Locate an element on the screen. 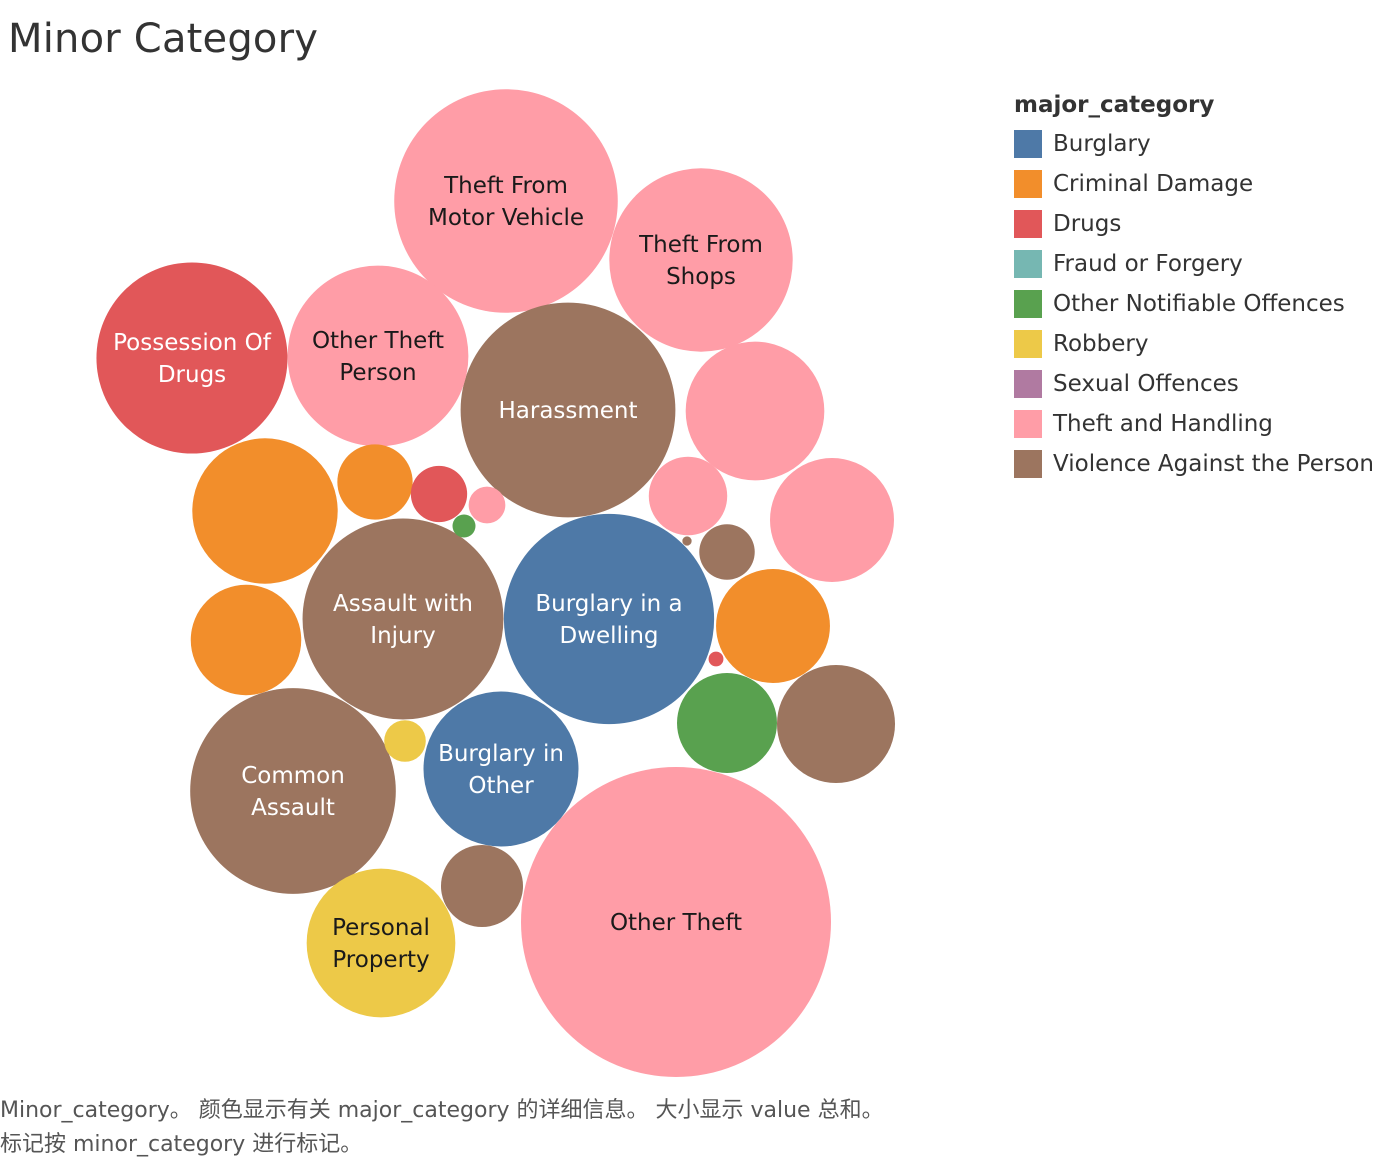  legend-swatch-criminal-damage is located at coordinates (1028, 184).